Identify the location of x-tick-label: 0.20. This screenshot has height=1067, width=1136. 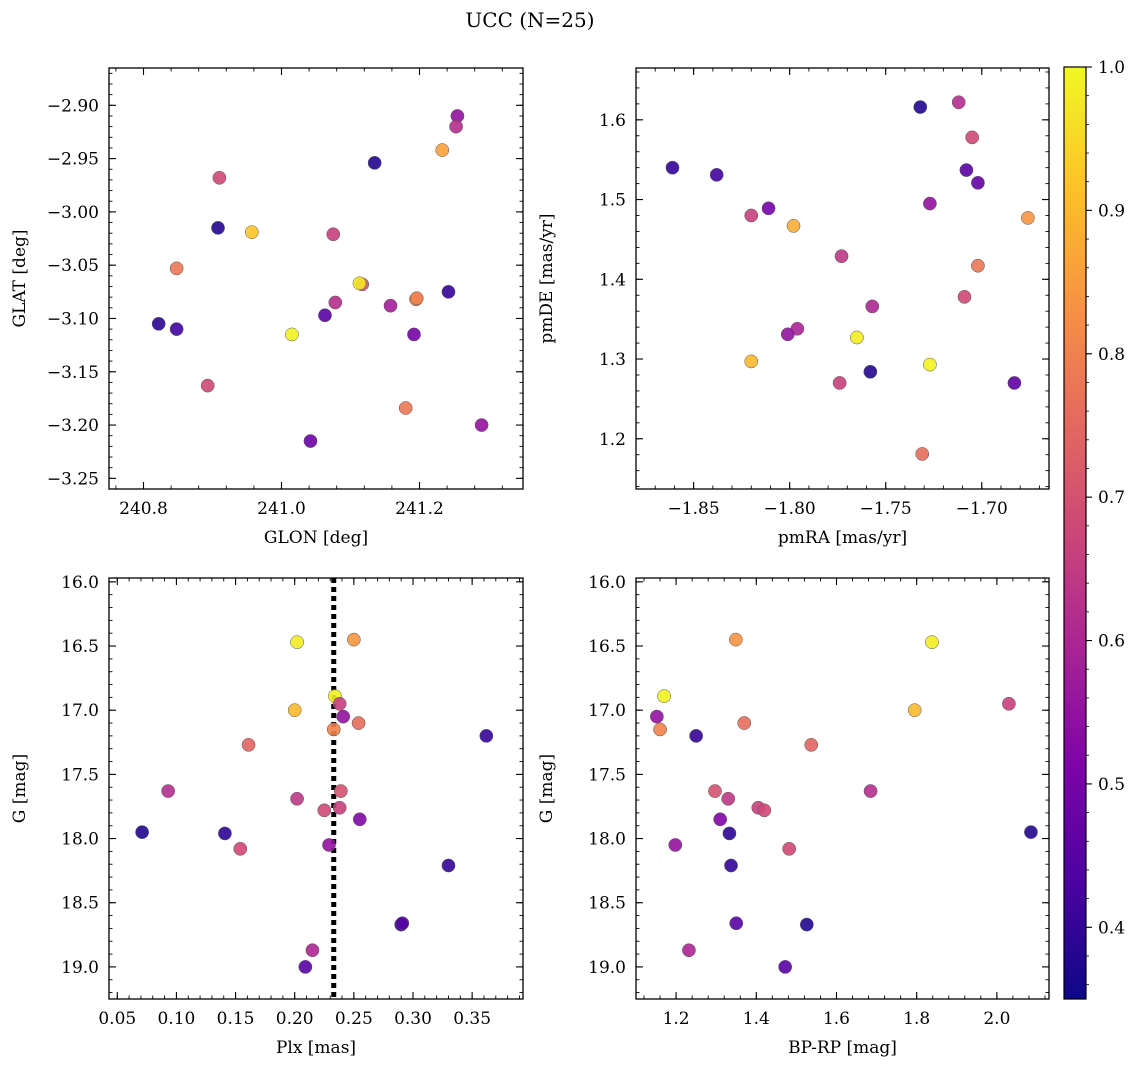
(295, 1019).